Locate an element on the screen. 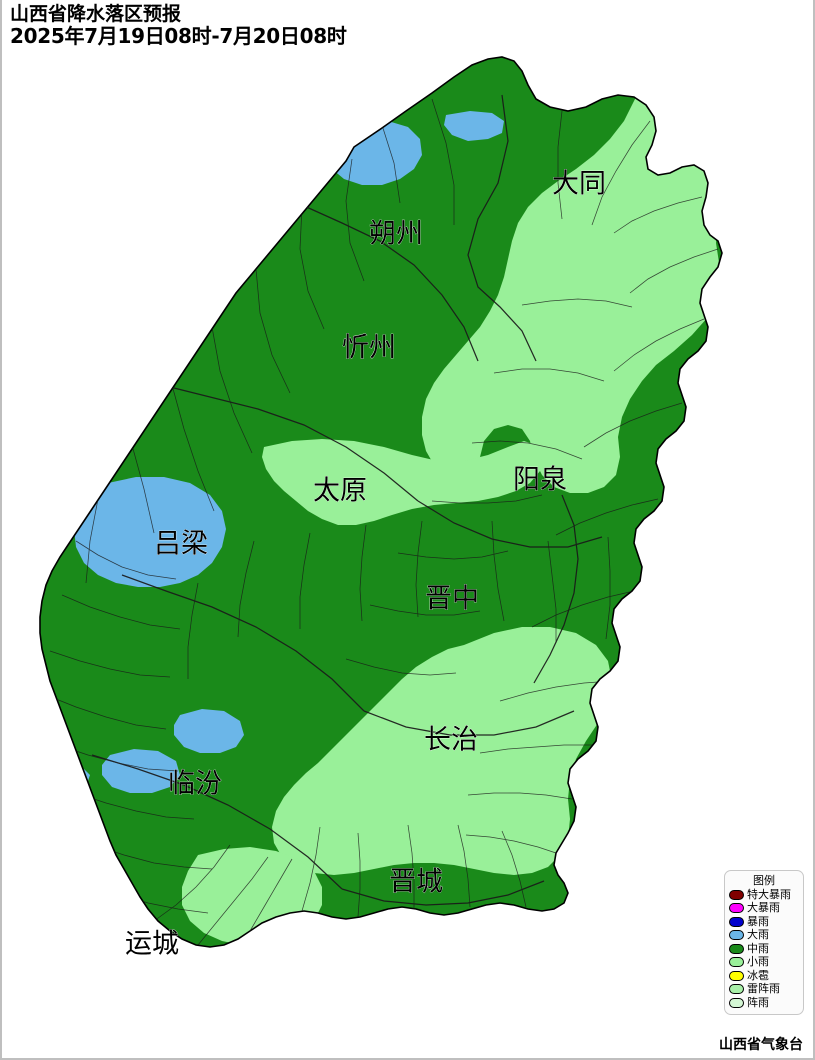 This screenshot has width=815, height=1060. legend-label-thundershower: 雷阵雨 is located at coordinates (763, 989).